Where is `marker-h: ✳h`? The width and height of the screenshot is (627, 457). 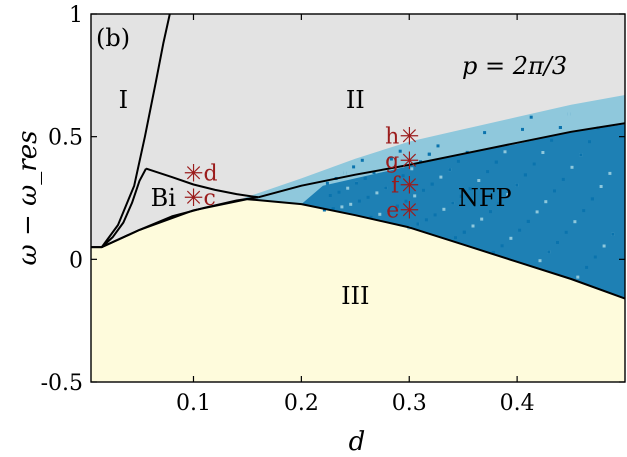 marker-h: ✳h is located at coordinates (402, 137).